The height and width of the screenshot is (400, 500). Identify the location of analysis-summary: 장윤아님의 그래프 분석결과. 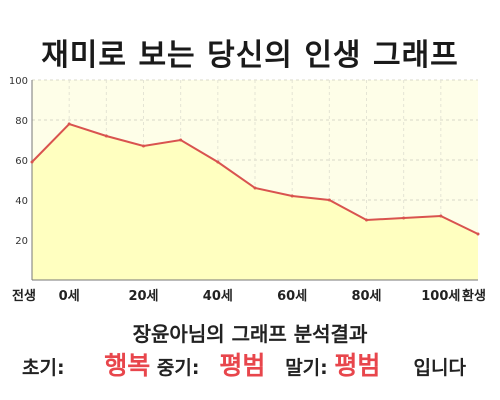
(250, 334).